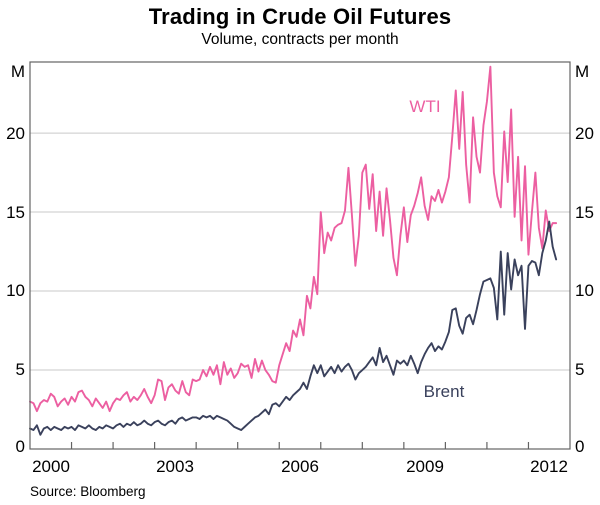 The image size is (600, 505). Describe the element at coordinates (15, 290) in the screenshot. I see `y-axis-label-10-left: 10` at that location.